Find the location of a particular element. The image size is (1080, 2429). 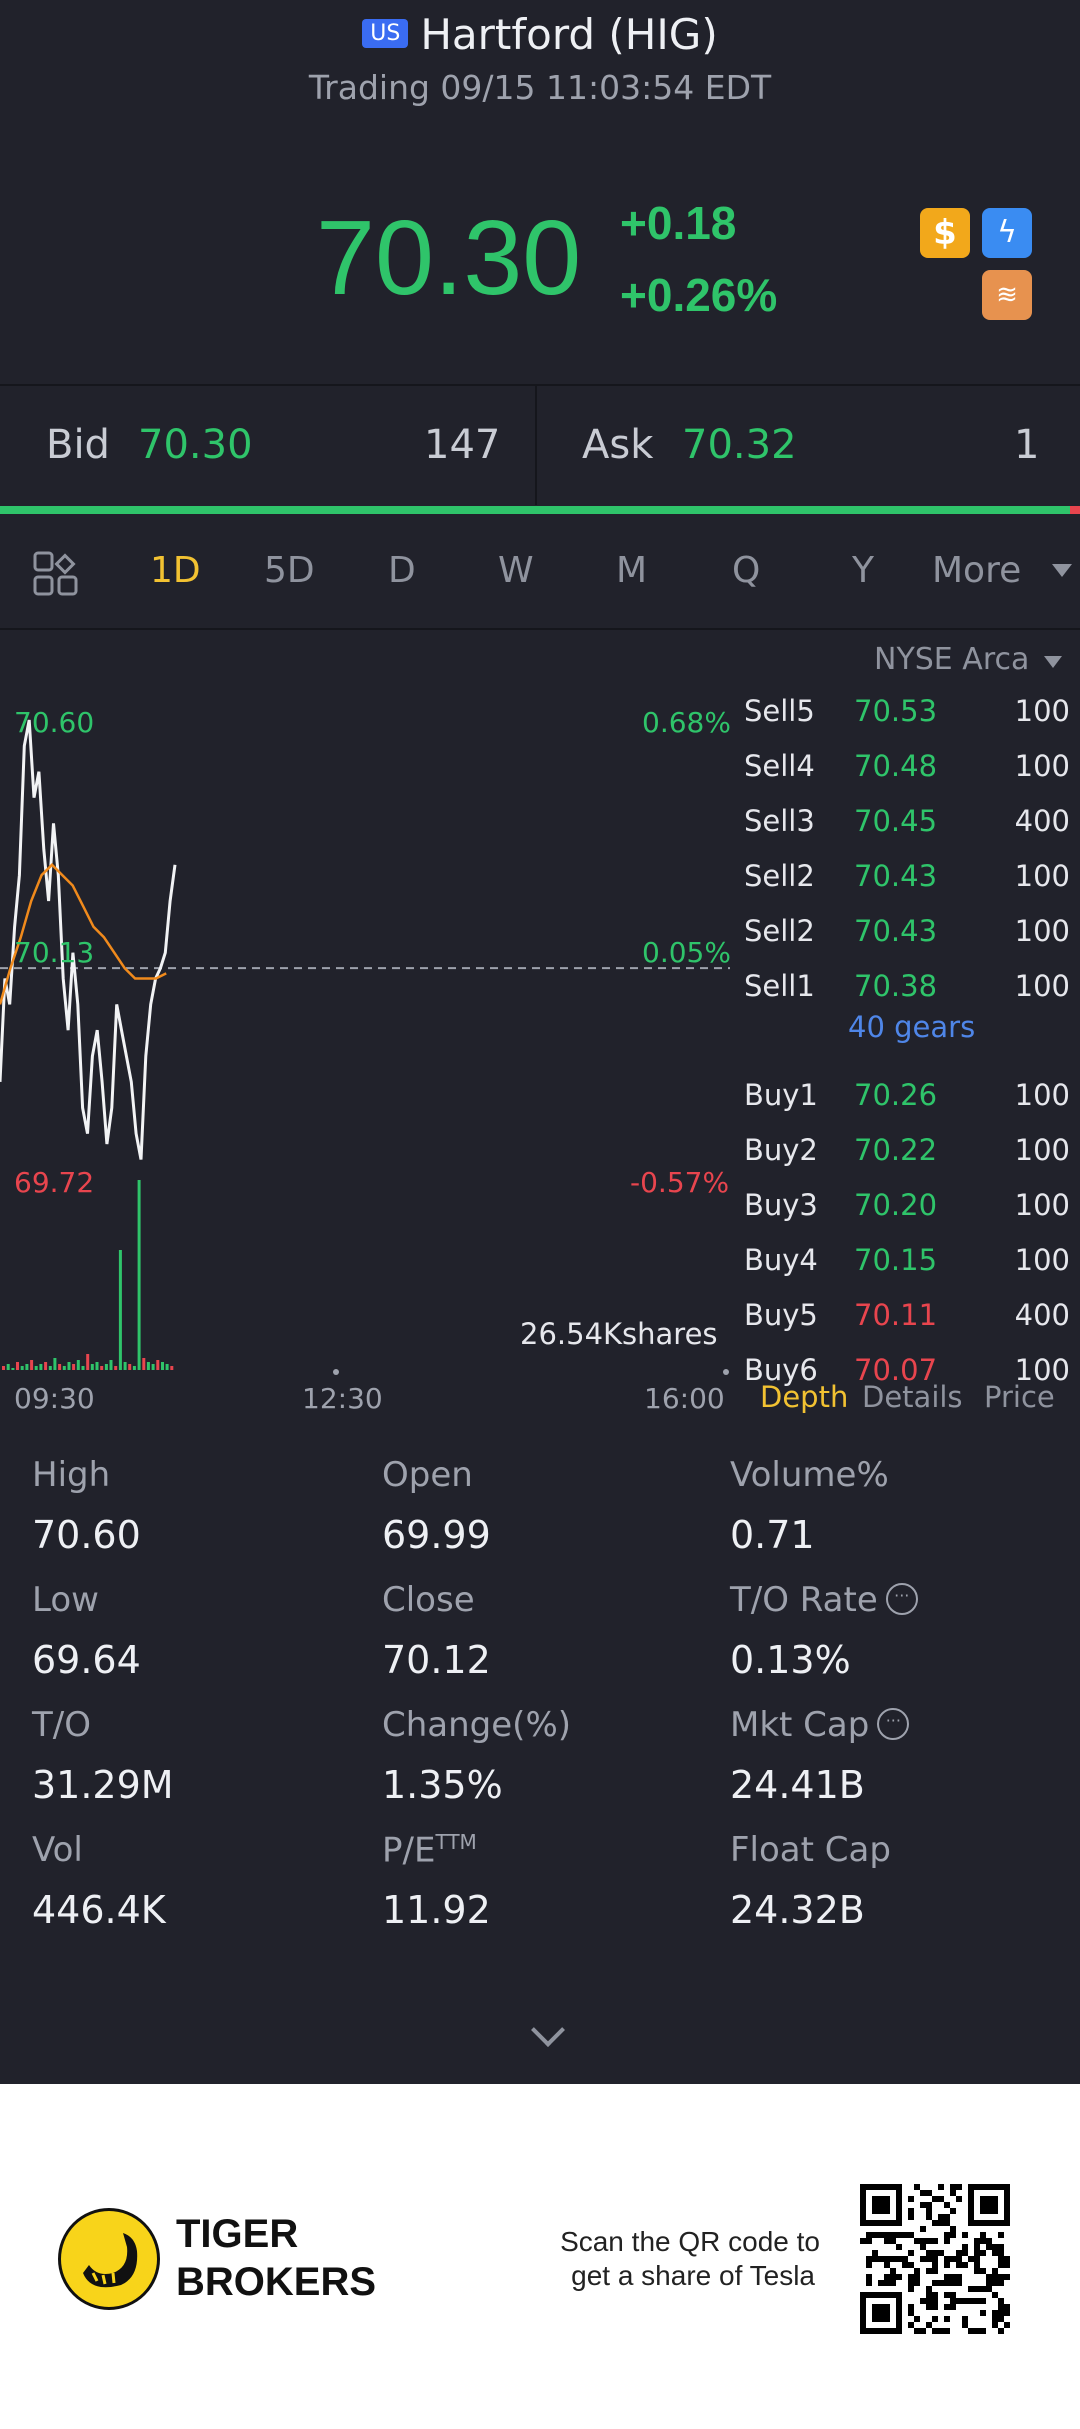

buy-order-row: Buy2 70.22 100 is located at coordinates (909, 1160).